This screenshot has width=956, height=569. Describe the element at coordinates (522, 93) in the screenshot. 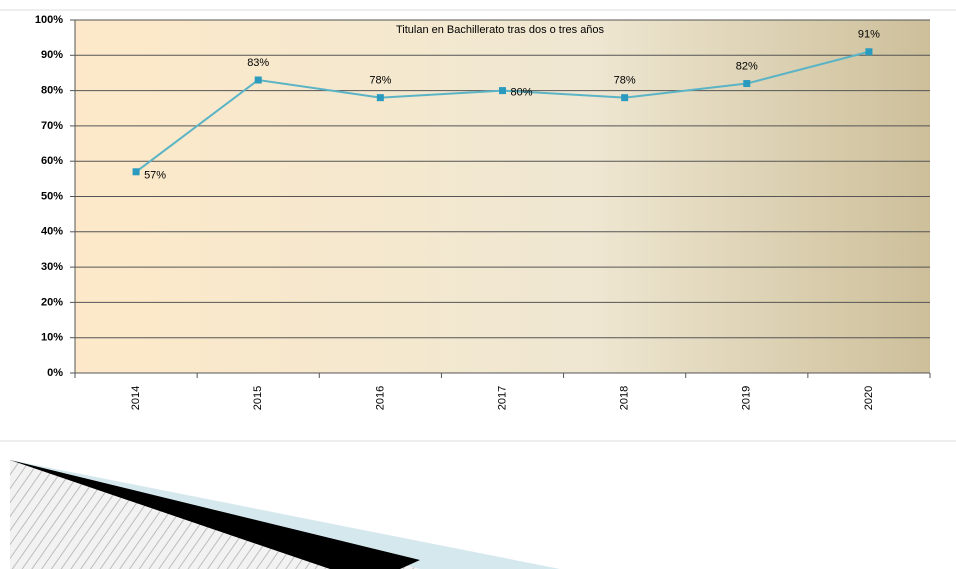

I see `data-label: 80%` at that location.